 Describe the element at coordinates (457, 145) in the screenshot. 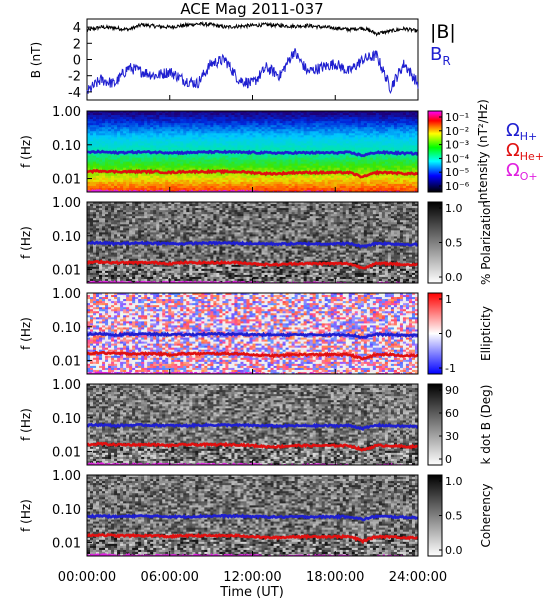

I see `colorbar-tick-label: 10⁻³` at that location.